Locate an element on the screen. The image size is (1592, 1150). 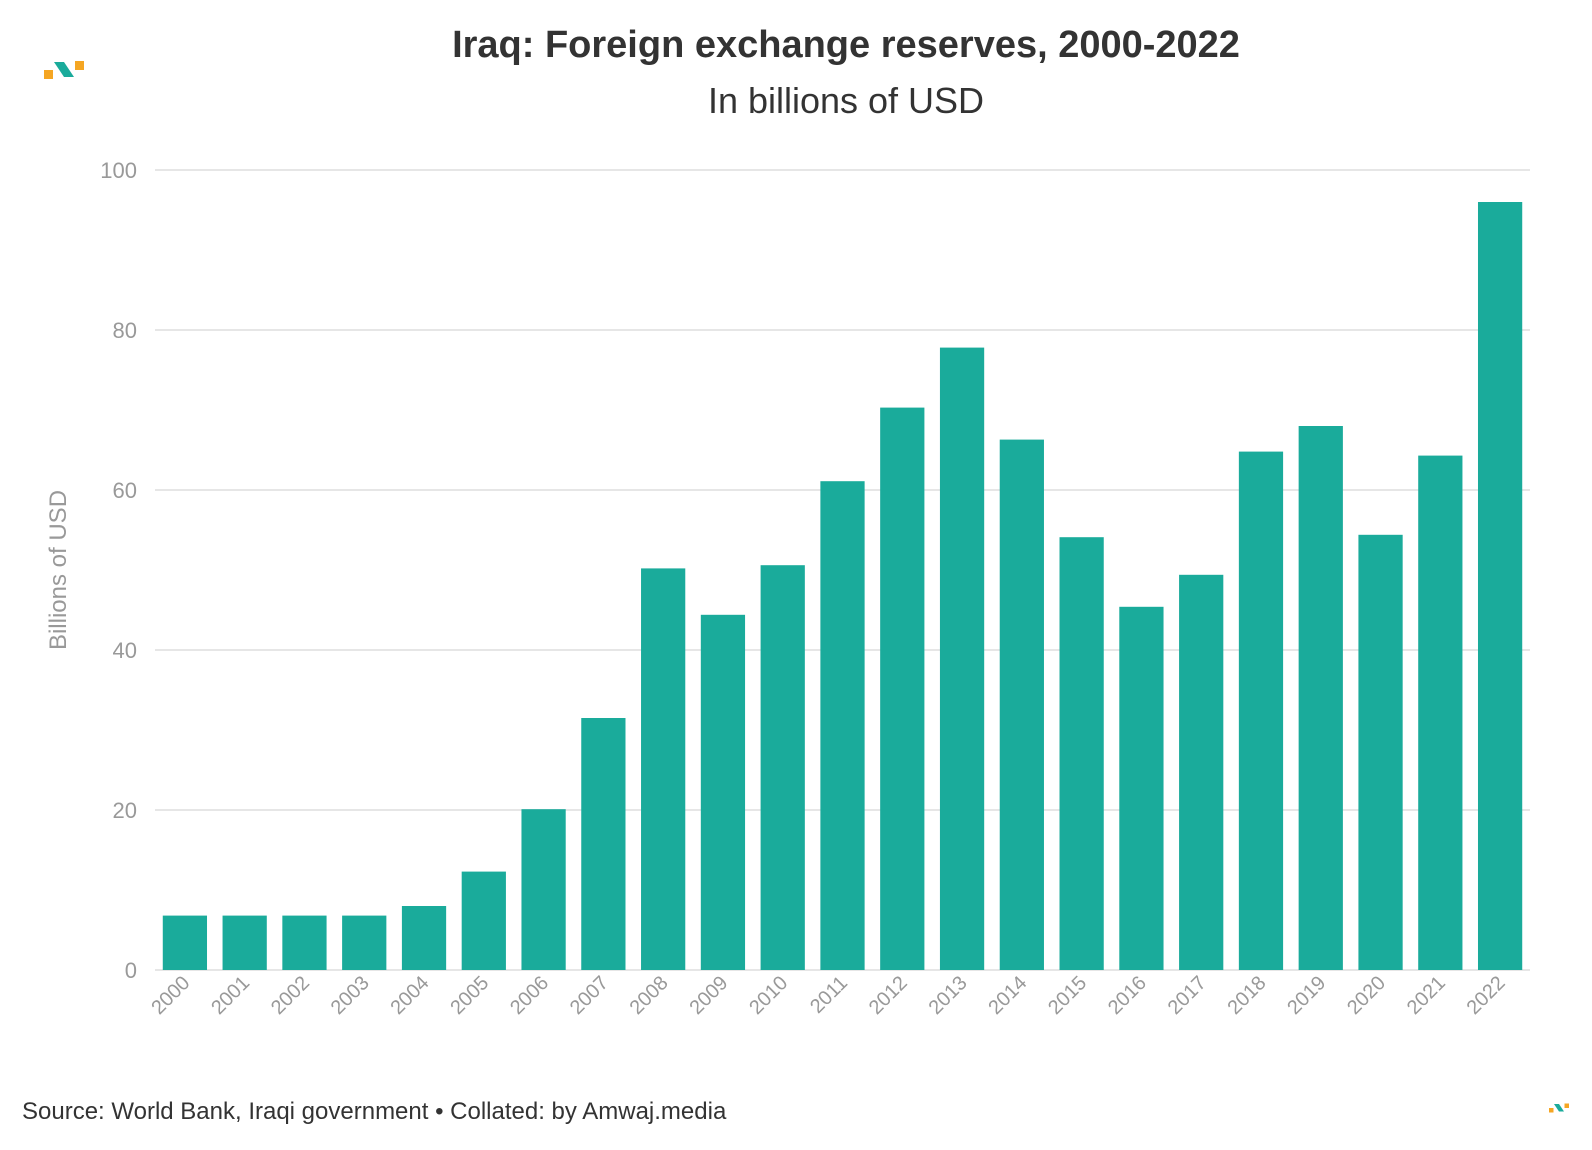
x-tick-label: 2011 is located at coordinates (829, 995).